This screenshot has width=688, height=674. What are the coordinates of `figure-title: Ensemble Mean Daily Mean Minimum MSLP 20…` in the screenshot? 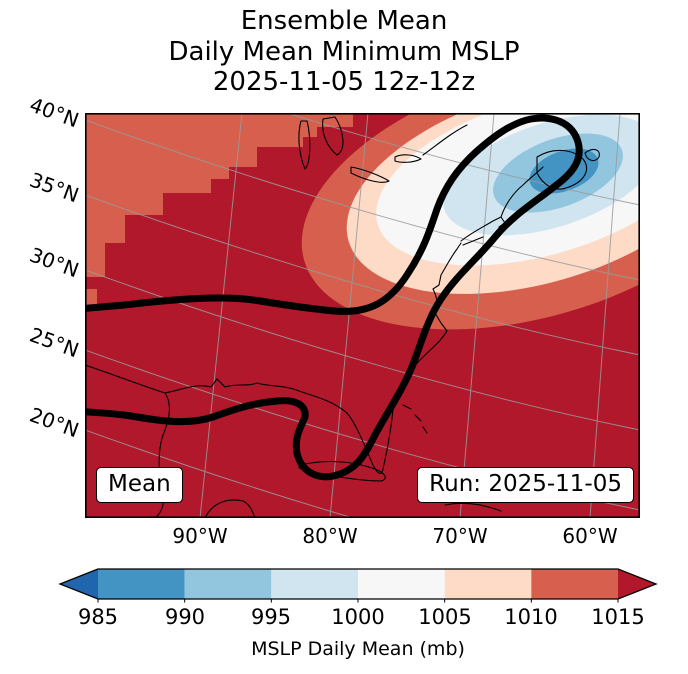 It's located at (344, 52).